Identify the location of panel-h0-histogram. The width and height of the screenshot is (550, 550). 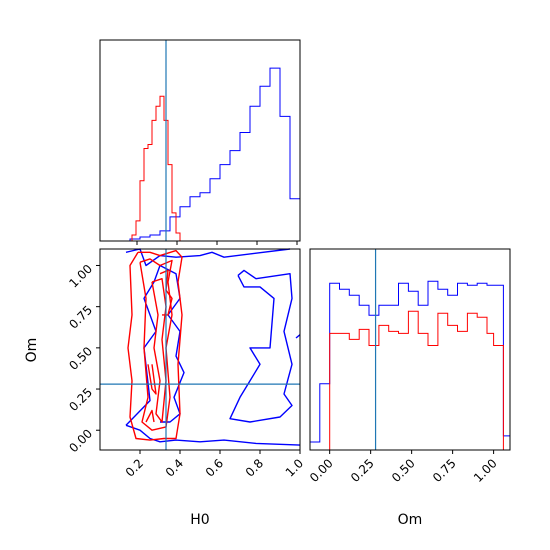
(200, 142).